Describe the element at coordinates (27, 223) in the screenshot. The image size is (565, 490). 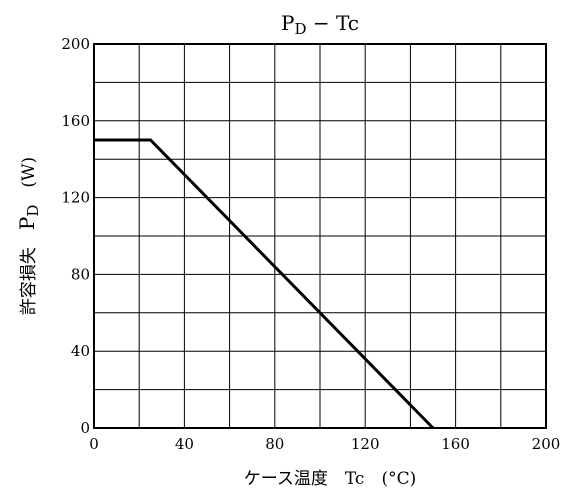
I see `y-axis-label-symbol: P` at that location.